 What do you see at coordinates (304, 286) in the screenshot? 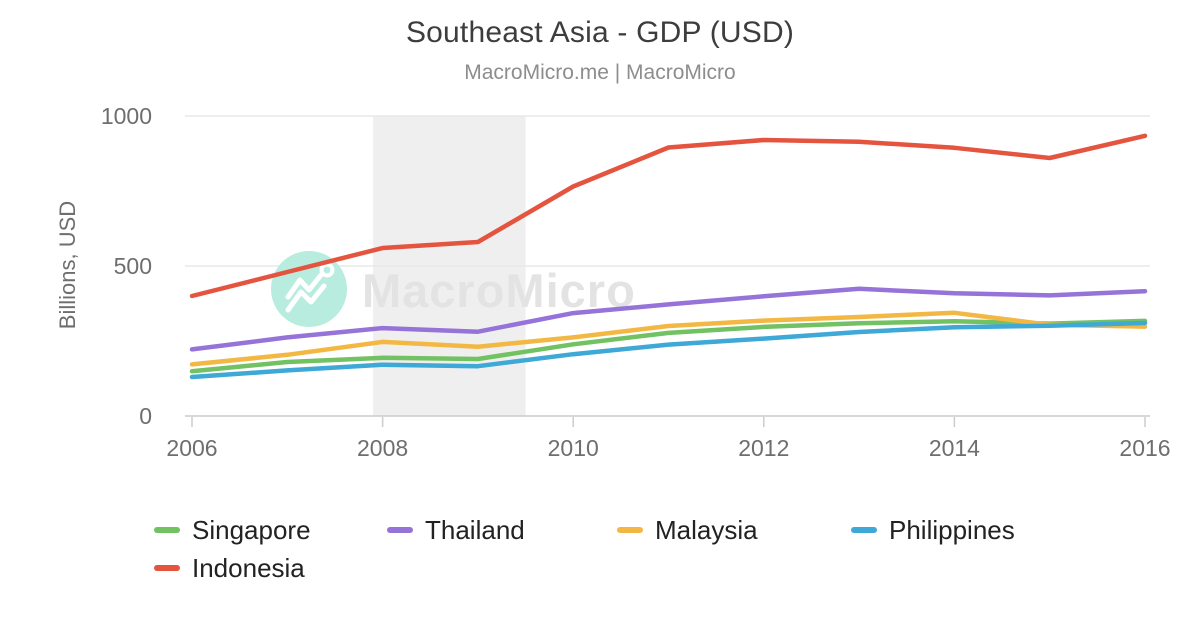
I see `macromicro-mountain-logo` at bounding box center [304, 286].